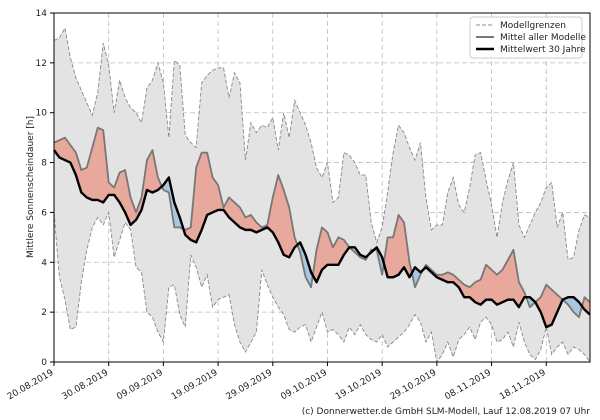 Image resolution: width=600 pixels, height=420 pixels. I want to click on y-axis: 0 2 4 6 8 10 12 14, so click(45, 188).